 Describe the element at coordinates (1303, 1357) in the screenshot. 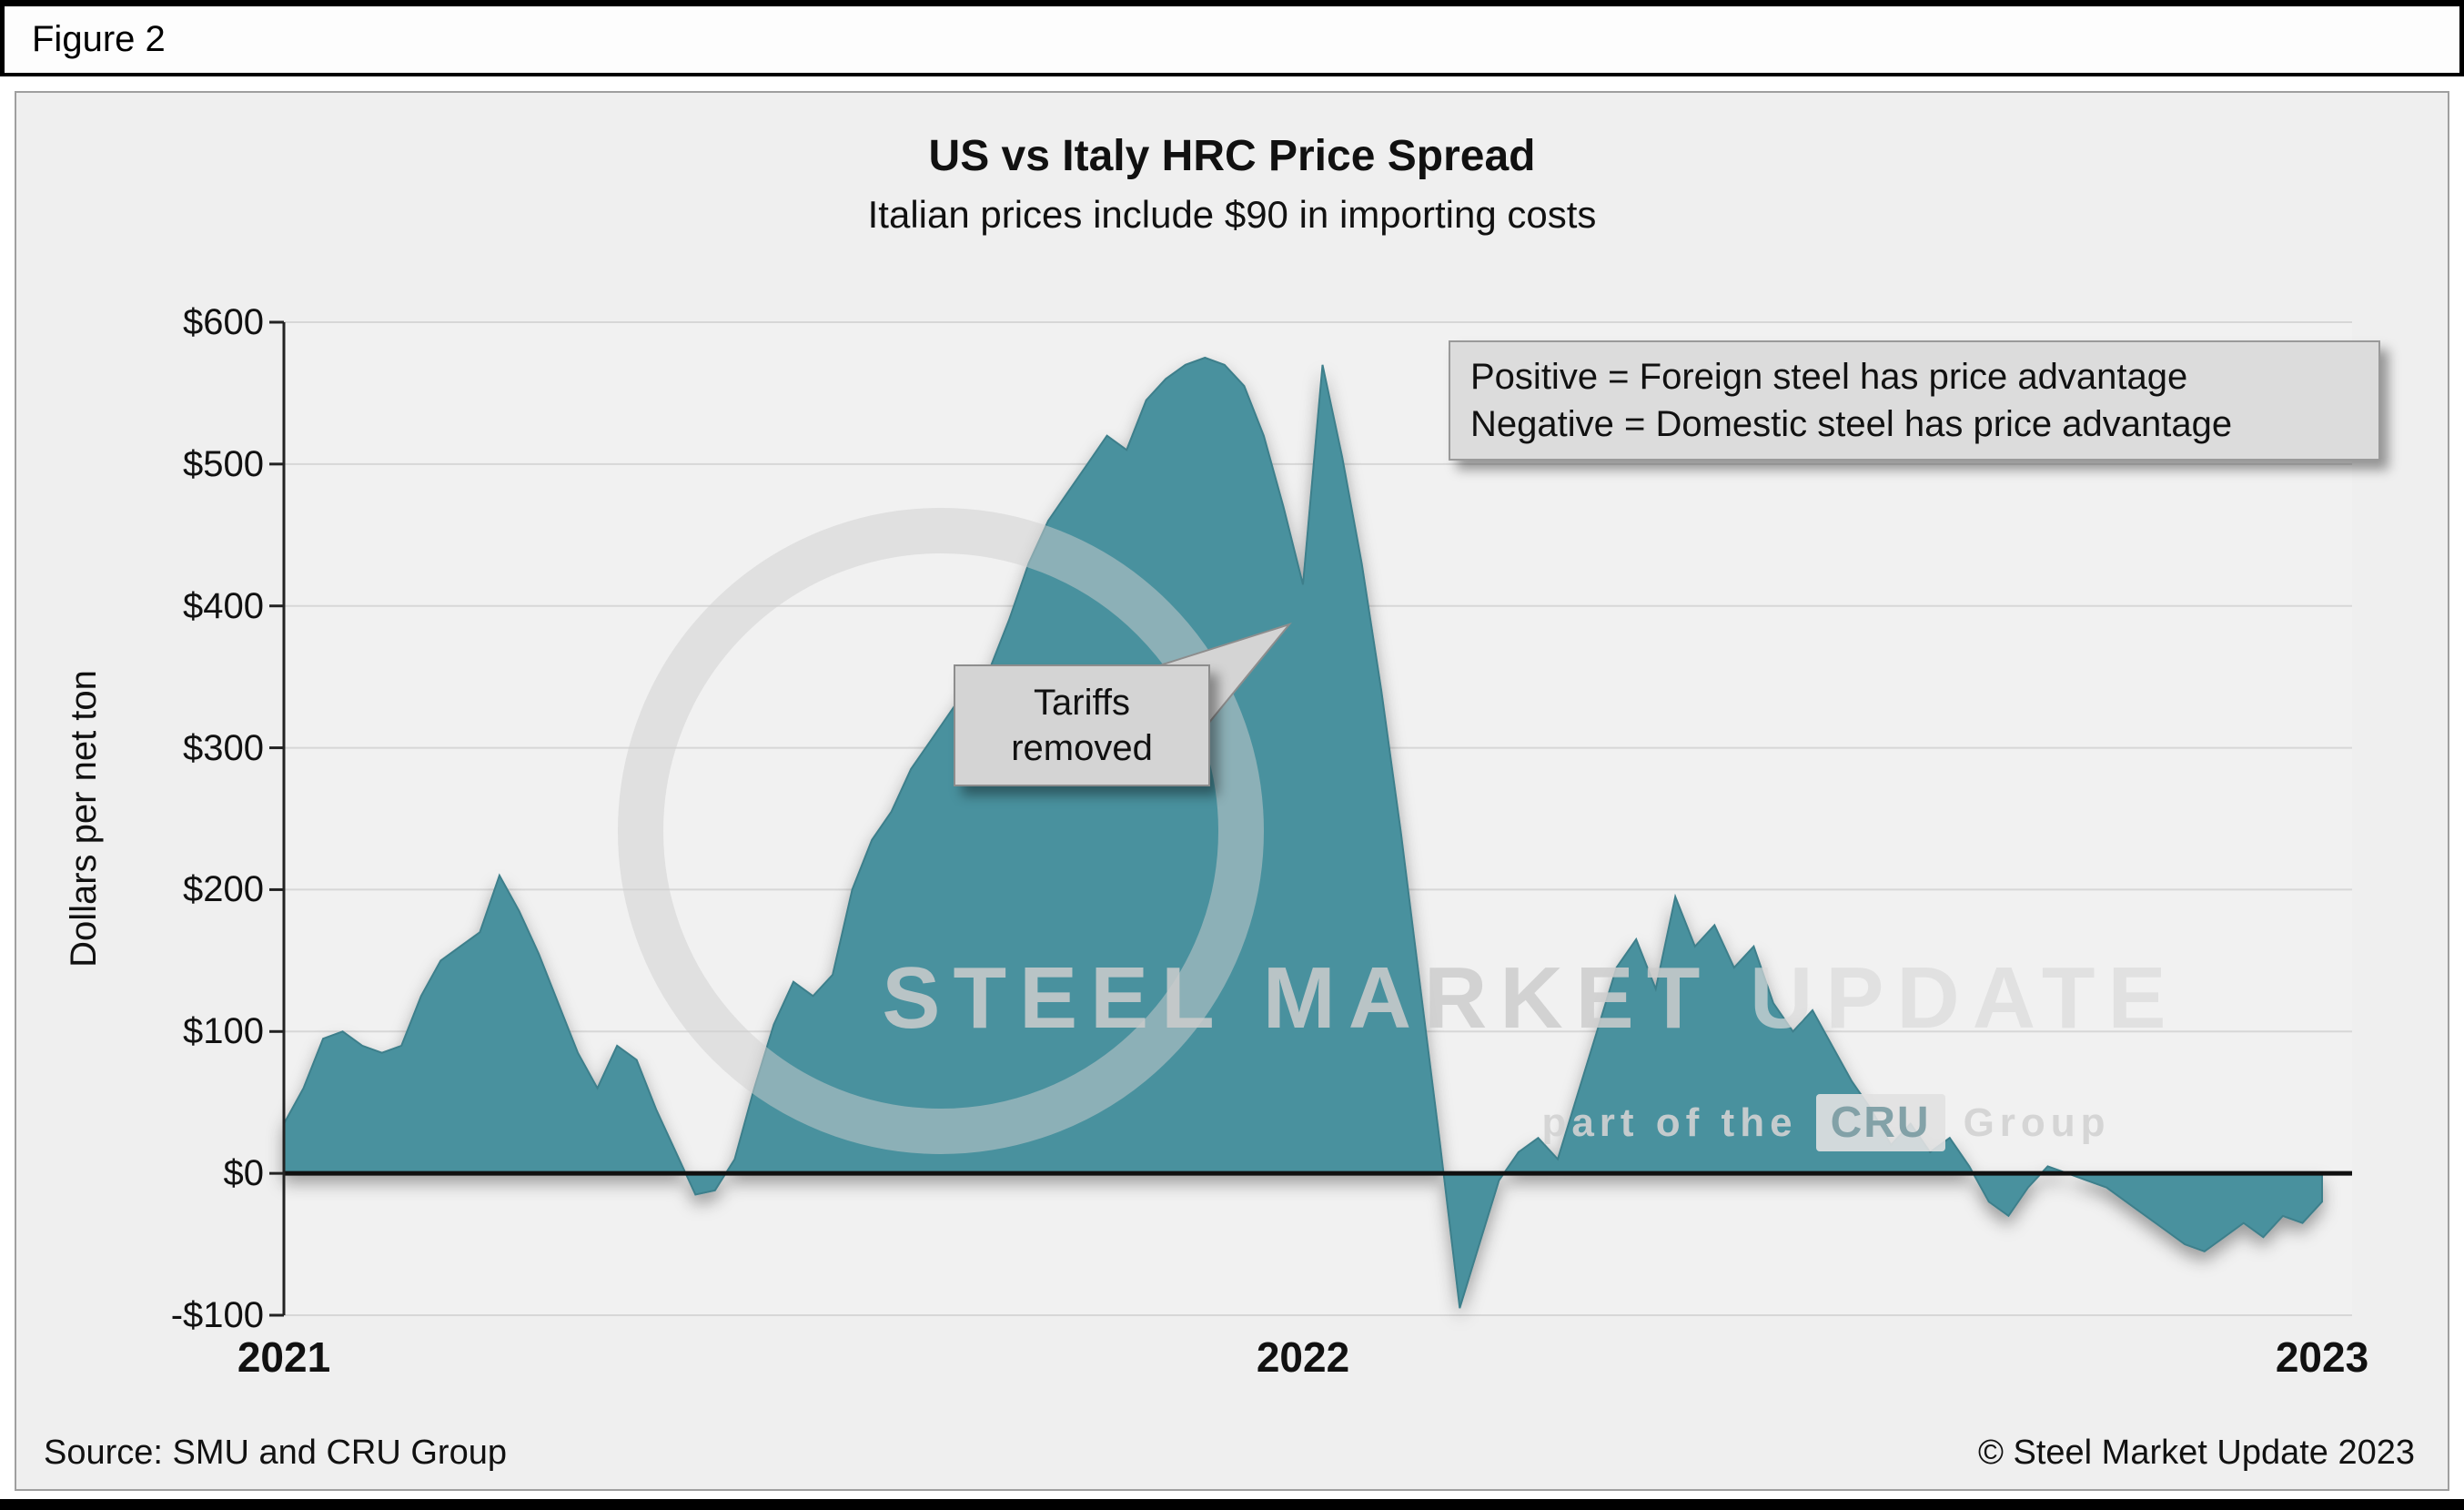

I see `x-tick-label: 2022` at that location.